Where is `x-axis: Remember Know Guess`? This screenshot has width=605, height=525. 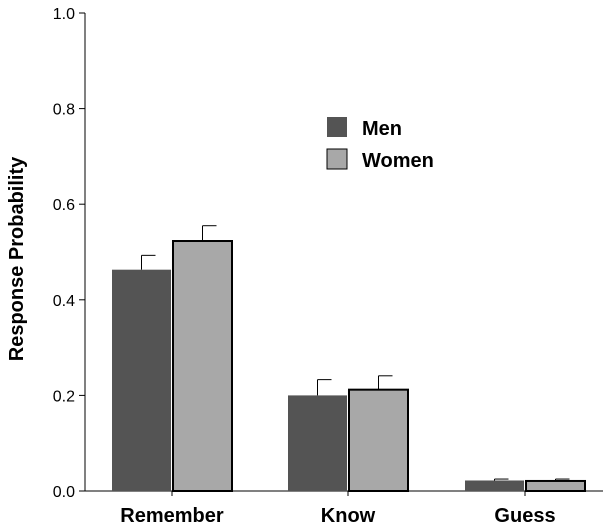 x-axis: Remember Know Guess is located at coordinates (344, 507).